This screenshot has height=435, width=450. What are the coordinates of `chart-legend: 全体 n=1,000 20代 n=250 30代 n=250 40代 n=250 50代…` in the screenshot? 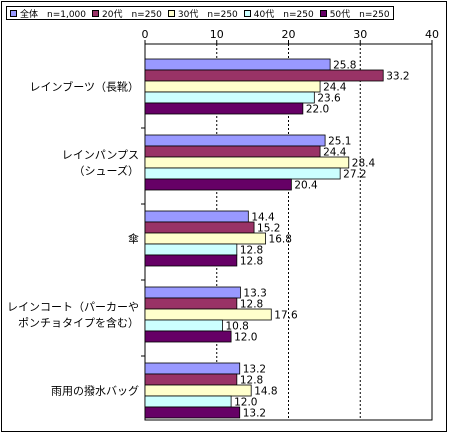 It's located at (200, 13).